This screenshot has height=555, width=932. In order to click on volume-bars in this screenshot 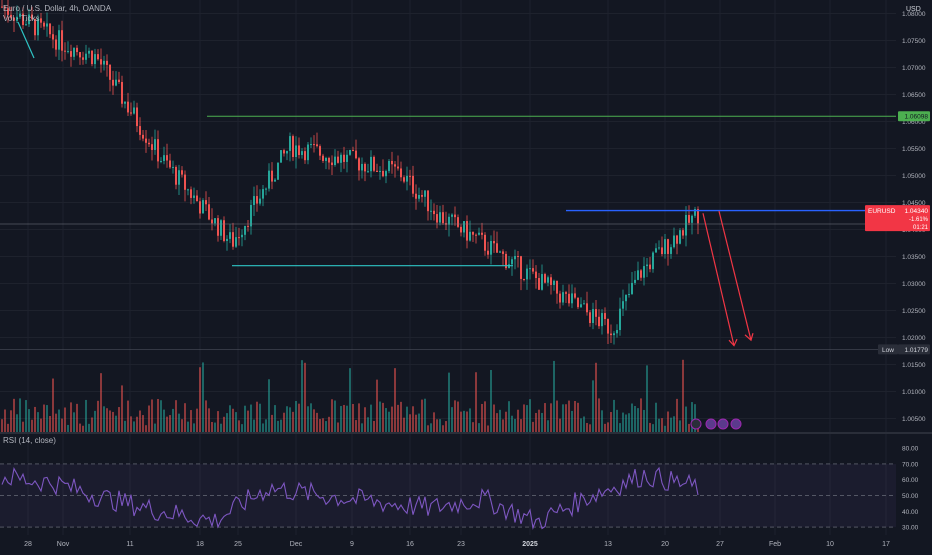, I will do `click(350, 395)`.